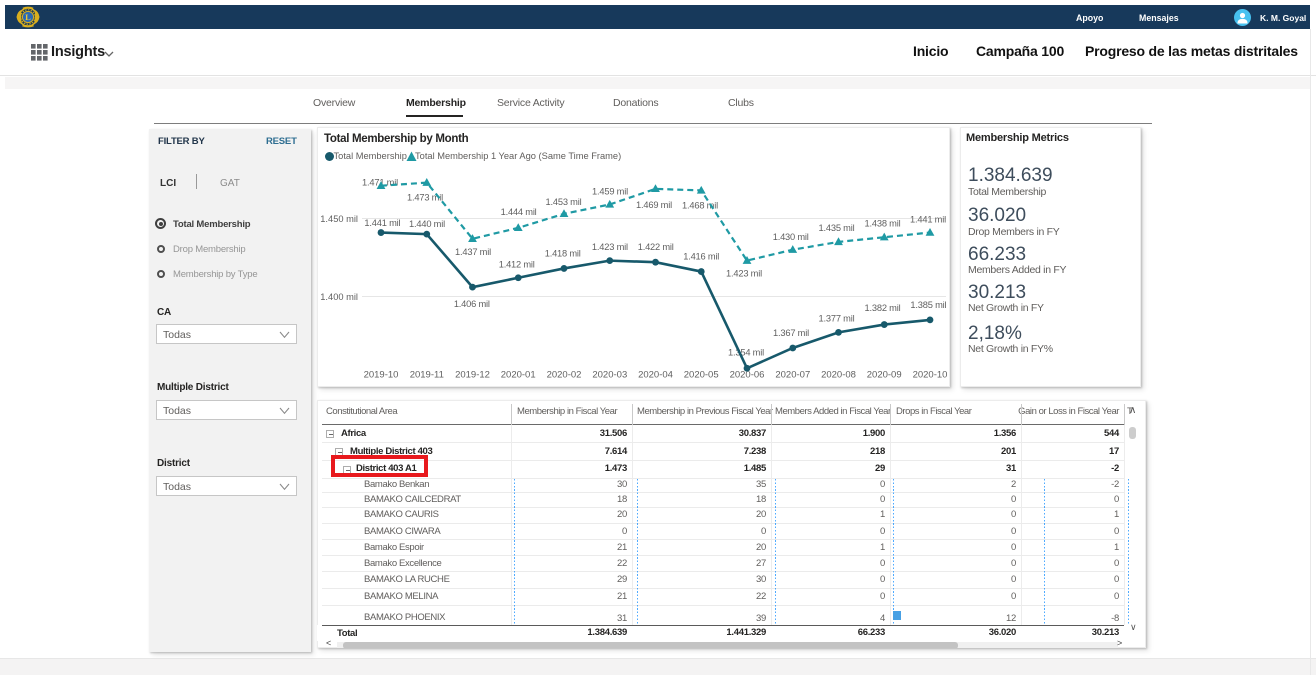 The width and height of the screenshot is (1316, 675). What do you see at coordinates (609, 375) in the screenshot?
I see `svg-text: 2020-03` at bounding box center [609, 375].